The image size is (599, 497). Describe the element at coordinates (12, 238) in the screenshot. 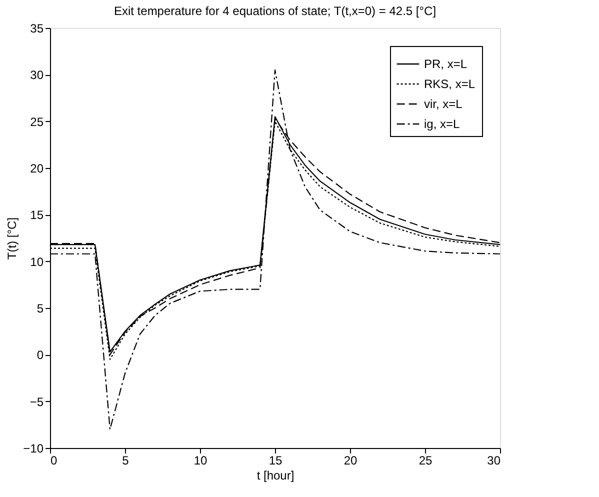

I see `y-axis-title: T(t) [°C]` at that location.